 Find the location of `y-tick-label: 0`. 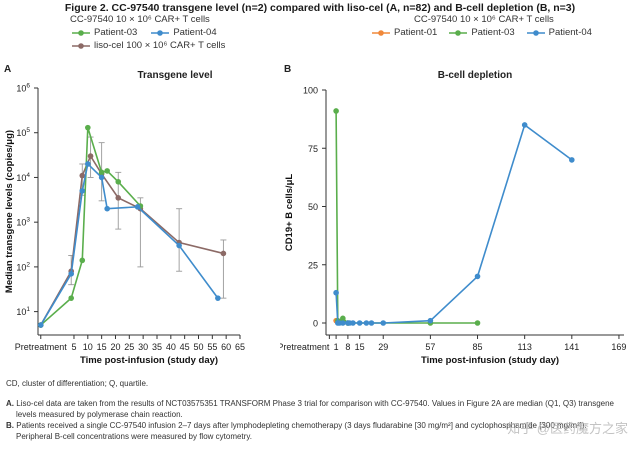

y-tick-label: 0 is located at coordinates (315, 324).